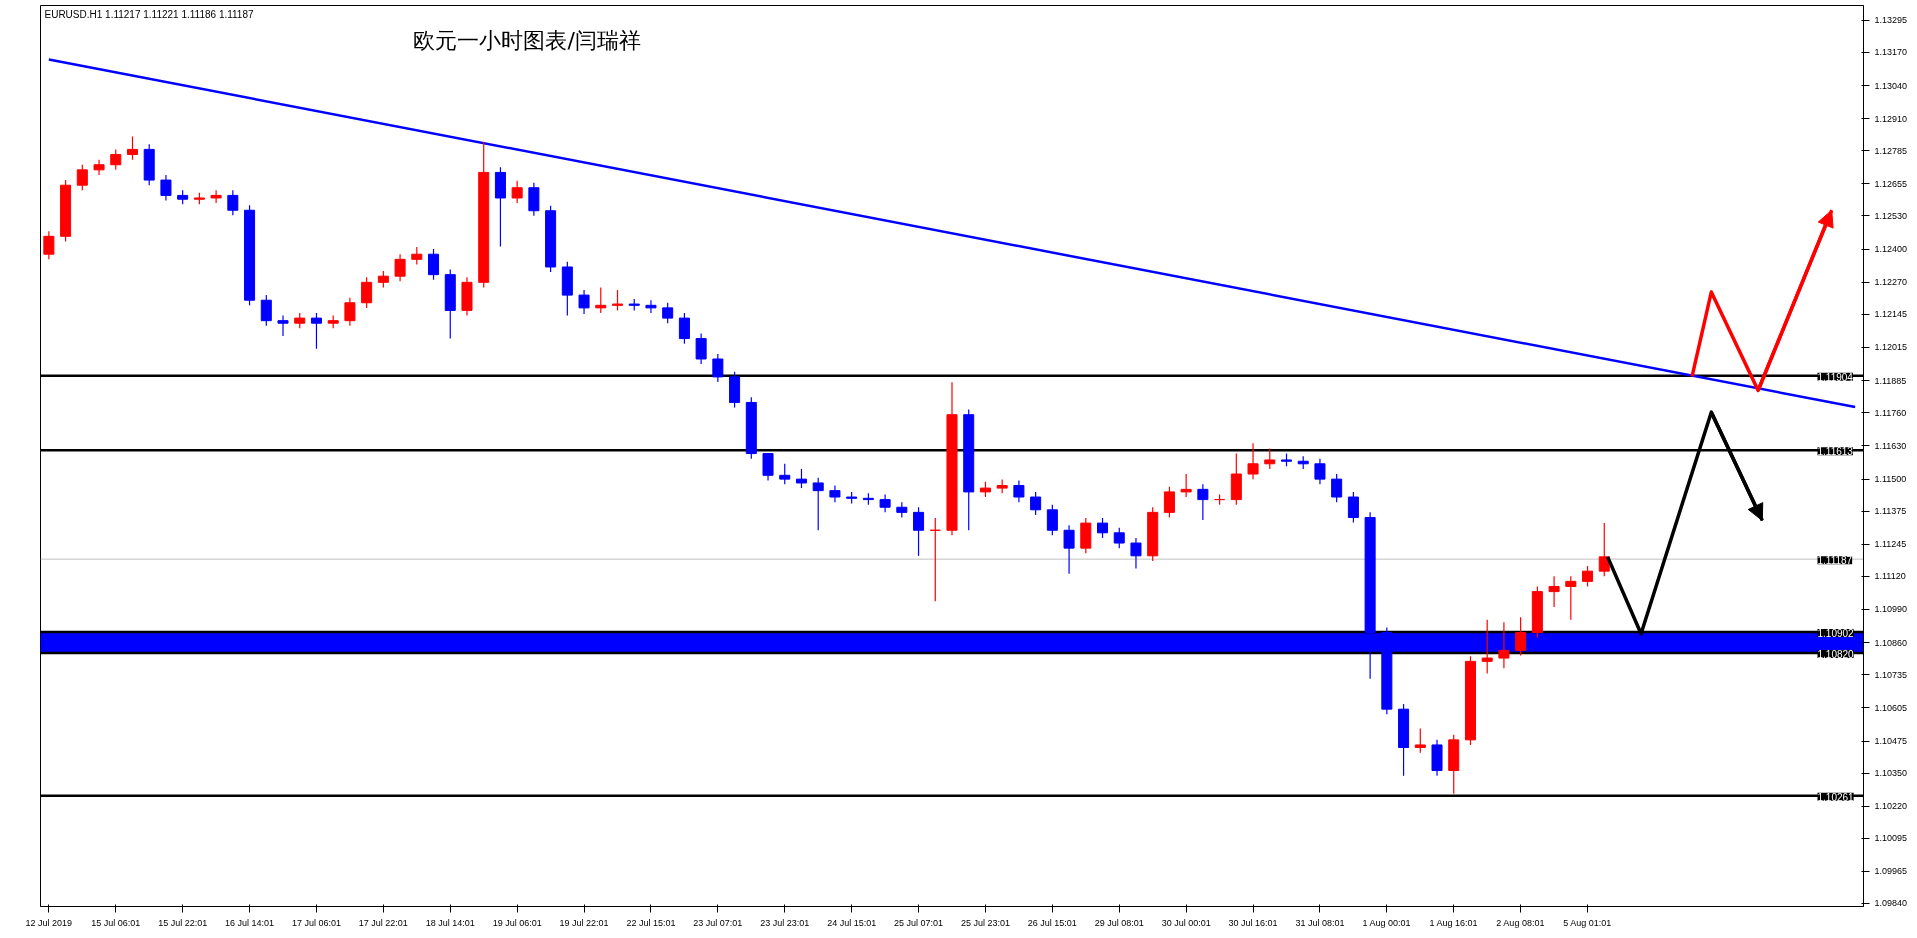  What do you see at coordinates (1891, 871) in the screenshot?
I see `y-tick-label: 1.09965` at bounding box center [1891, 871].